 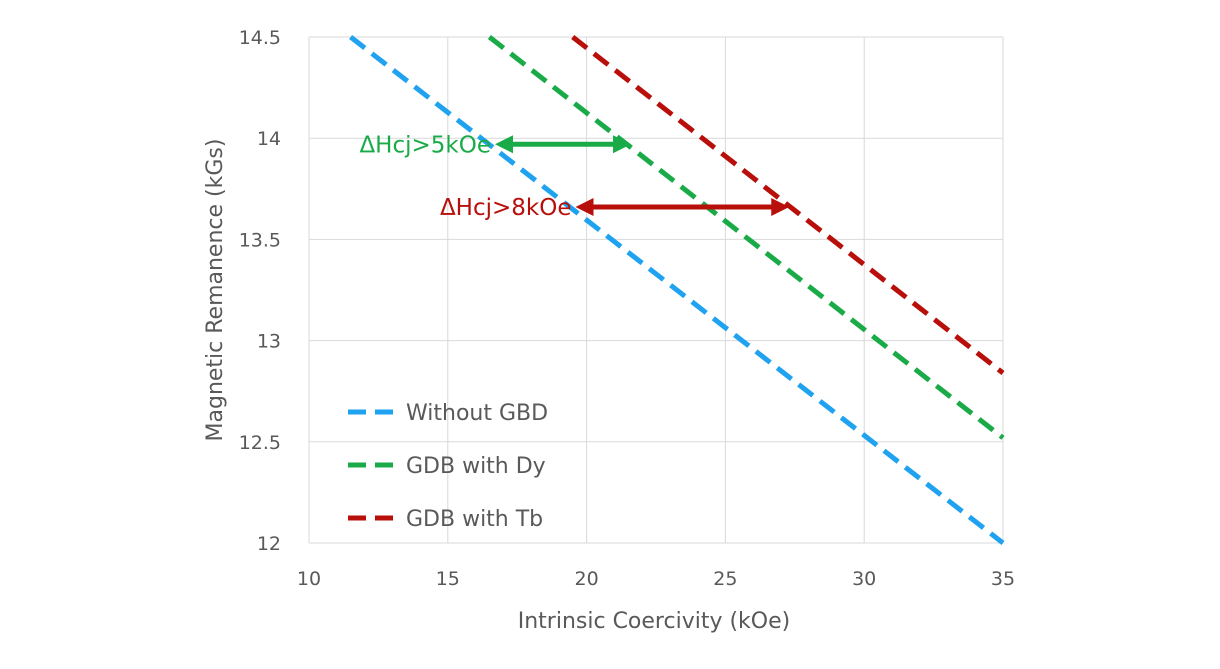 What do you see at coordinates (587, 579) in the screenshot?
I see `x-tick-label: 20` at bounding box center [587, 579].